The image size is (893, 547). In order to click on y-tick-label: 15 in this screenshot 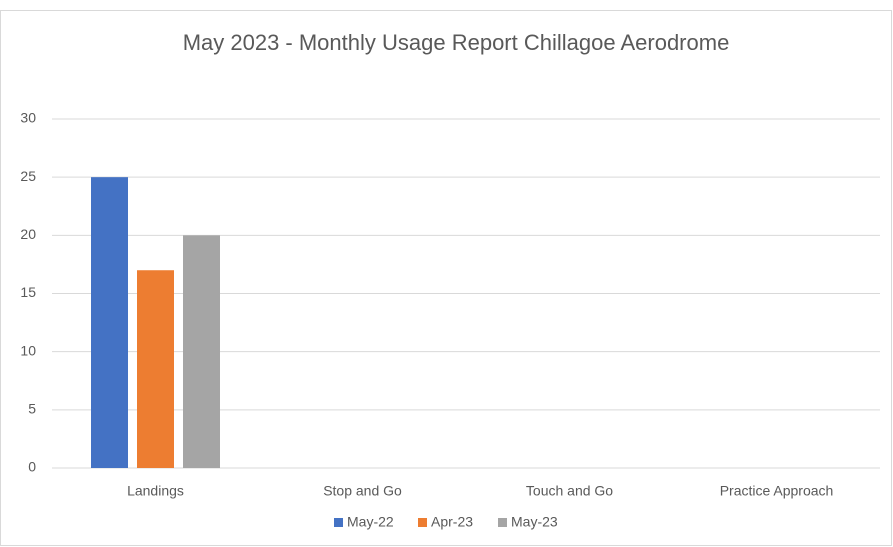, I will do `click(28, 292)`.